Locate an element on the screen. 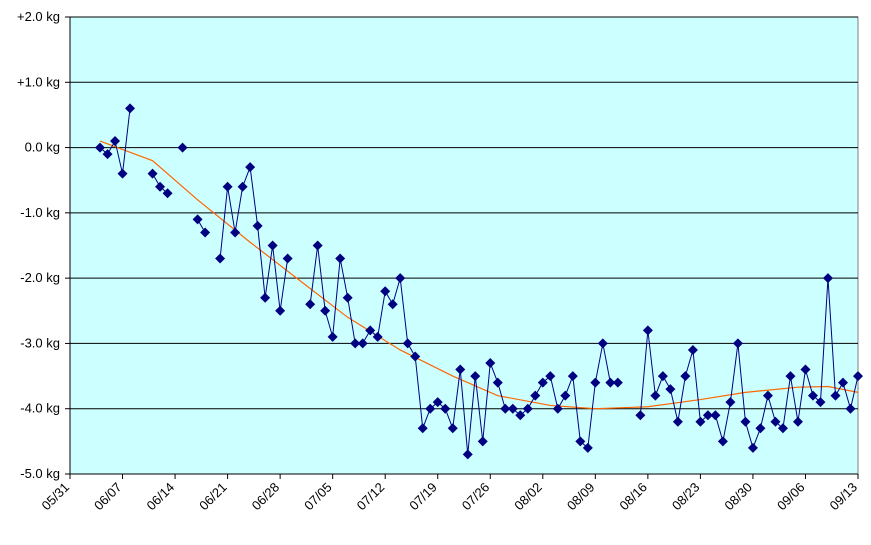  y-tick-label: -1.0 kg is located at coordinates (40, 212).